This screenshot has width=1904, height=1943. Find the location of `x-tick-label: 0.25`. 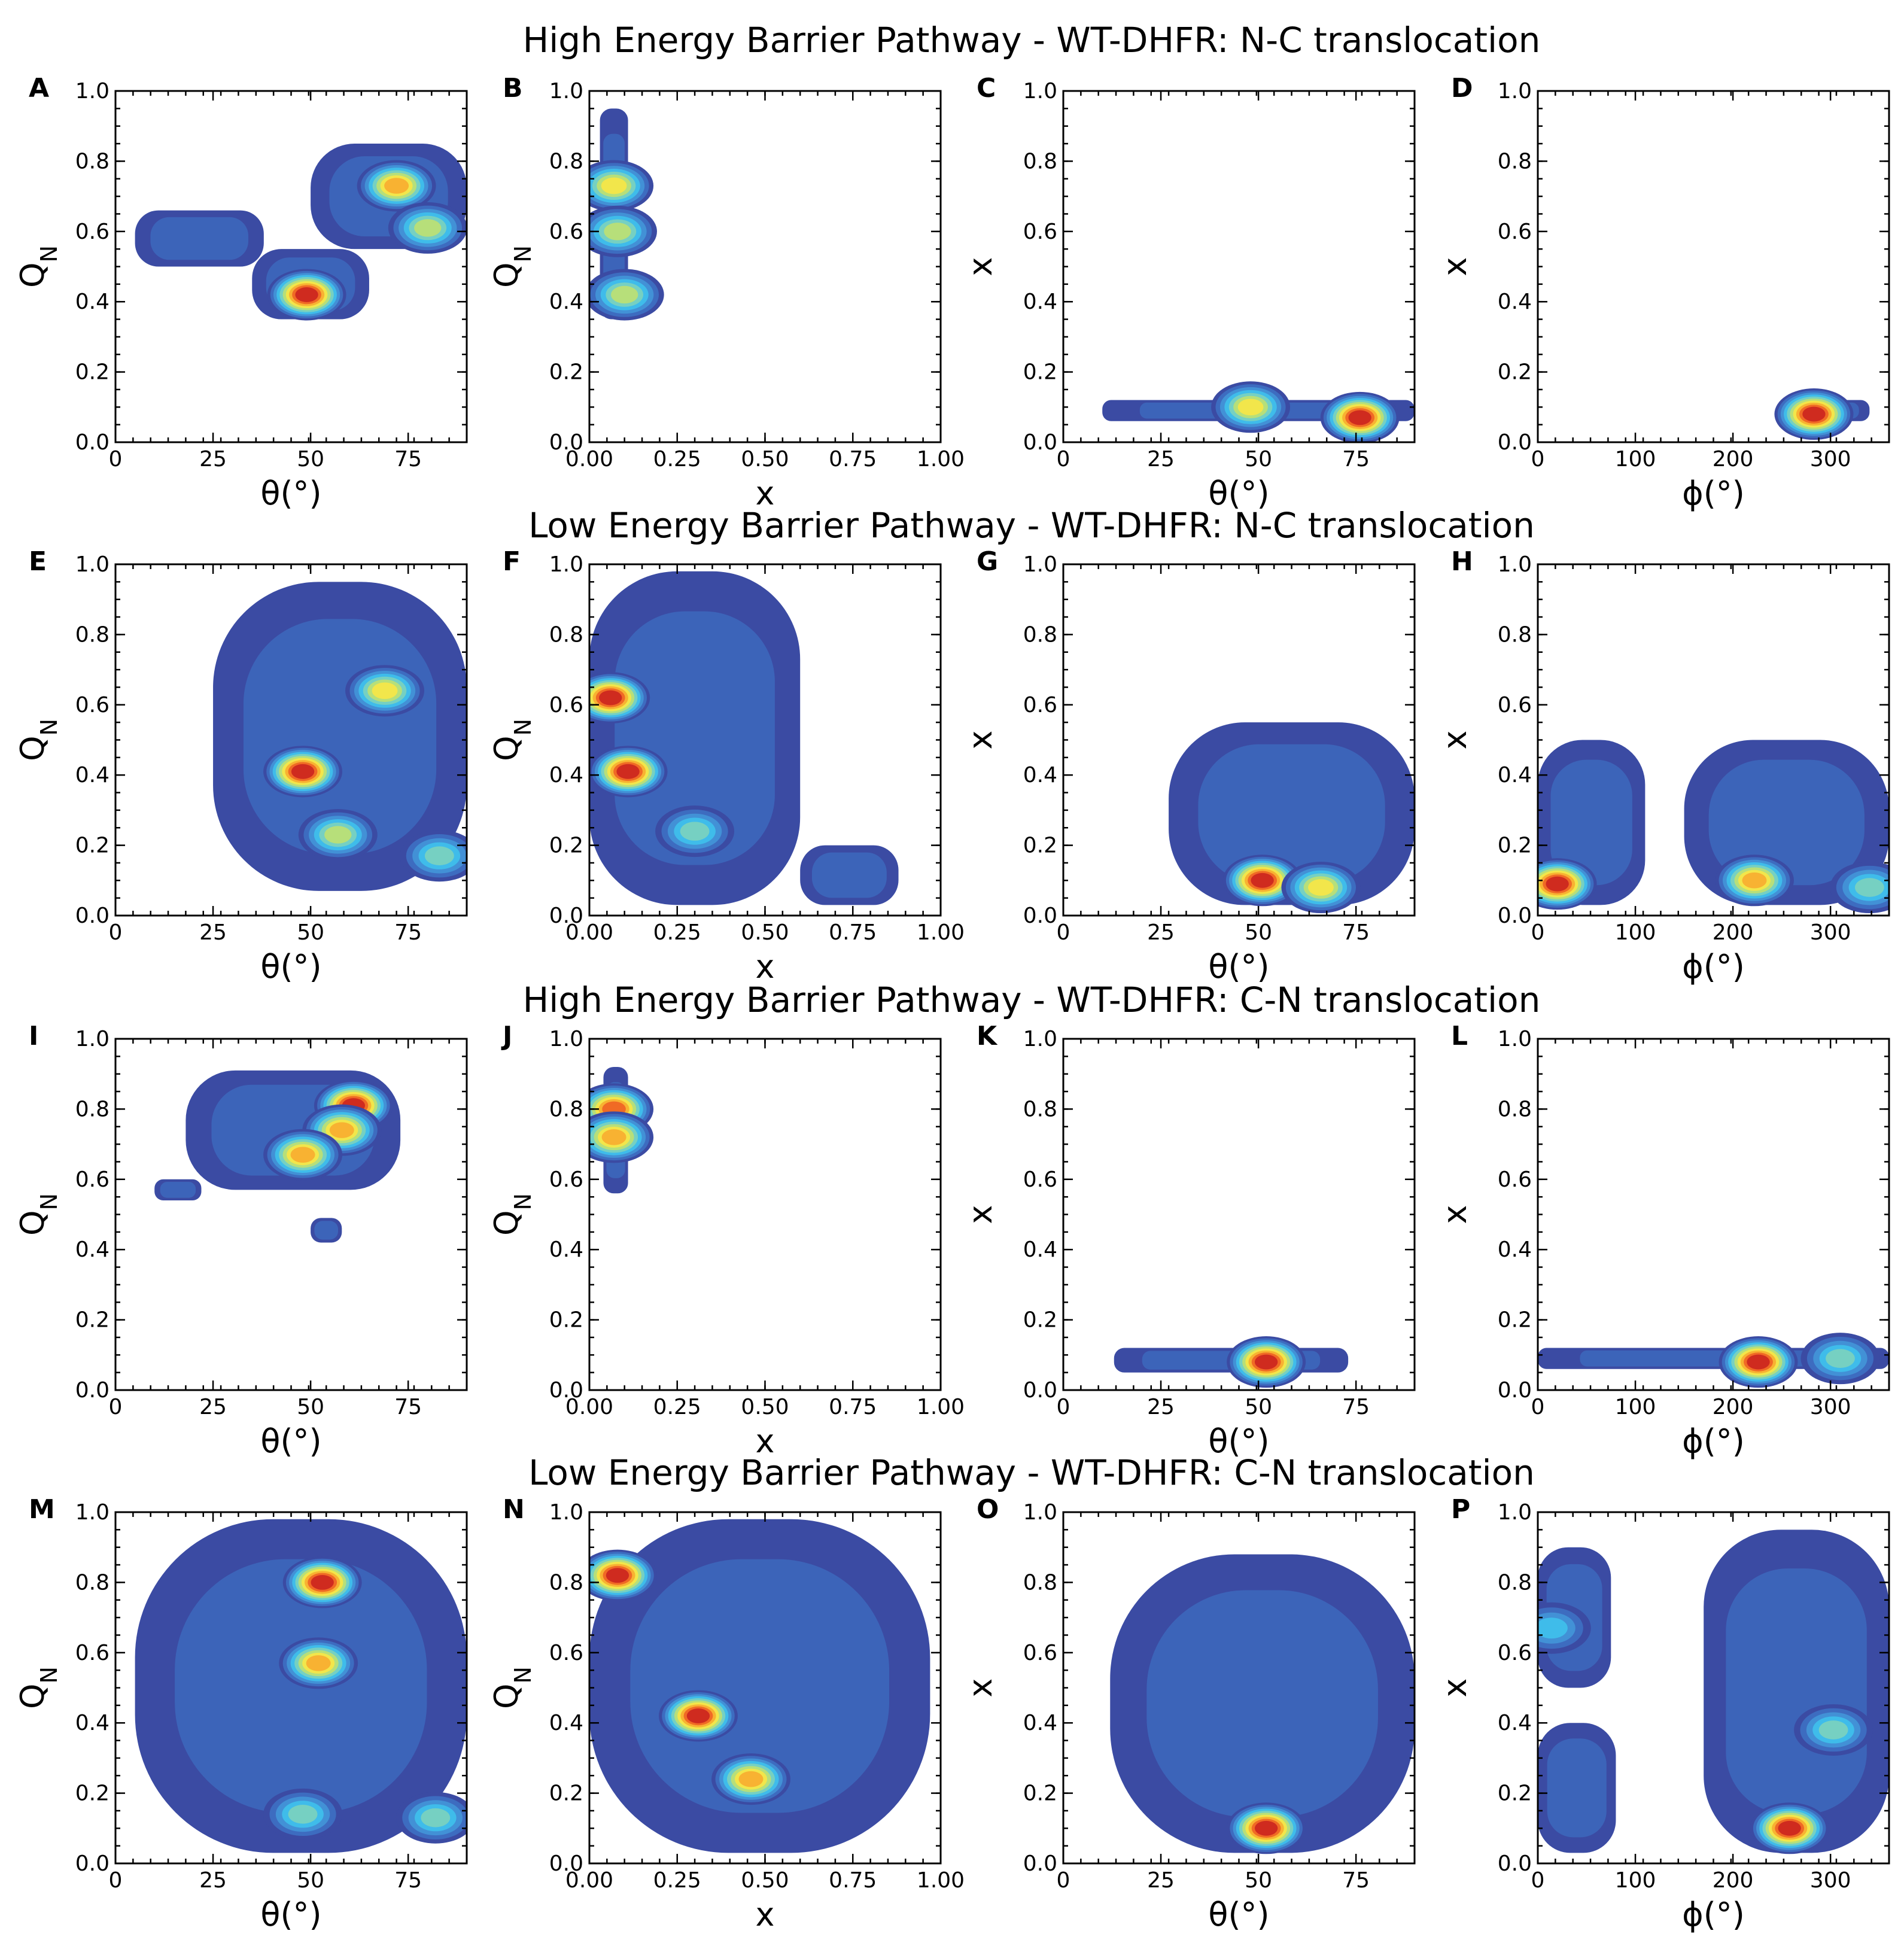

x-tick-label: 0.25 is located at coordinates (677, 932).